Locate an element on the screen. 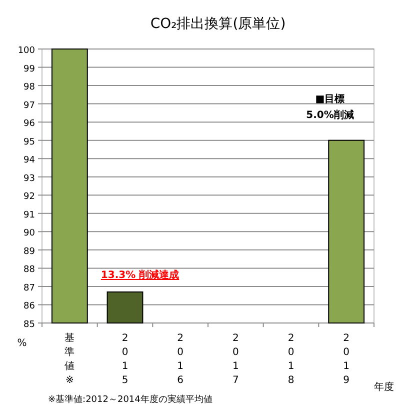 This screenshot has height=411, width=398. y-tick-label: 86 is located at coordinates (30, 307).